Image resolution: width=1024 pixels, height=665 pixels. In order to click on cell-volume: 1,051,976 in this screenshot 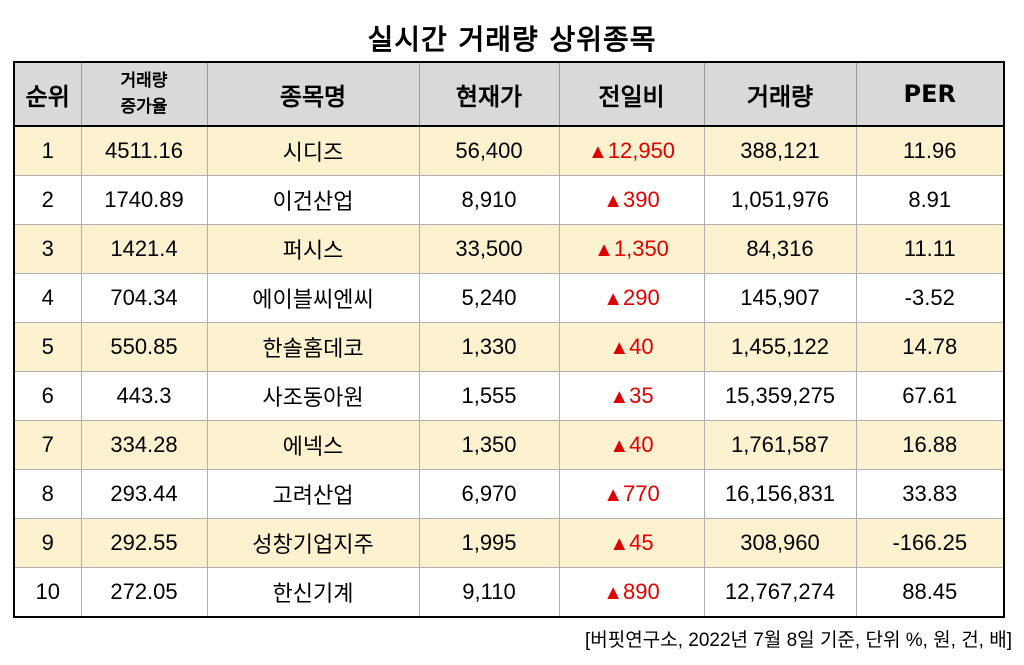, I will do `click(780, 200)`.